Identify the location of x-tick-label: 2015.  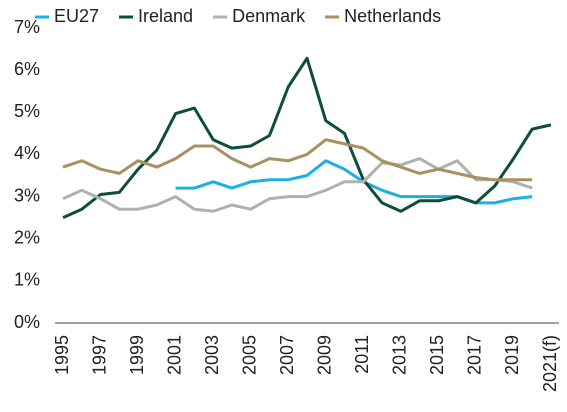
(437, 355).